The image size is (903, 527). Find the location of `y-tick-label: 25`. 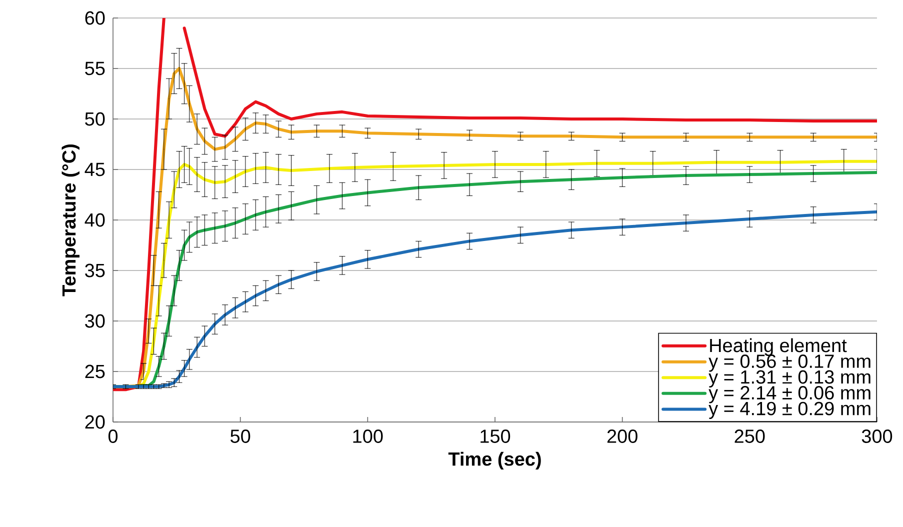

y-tick-label: 25 is located at coordinates (95, 371).